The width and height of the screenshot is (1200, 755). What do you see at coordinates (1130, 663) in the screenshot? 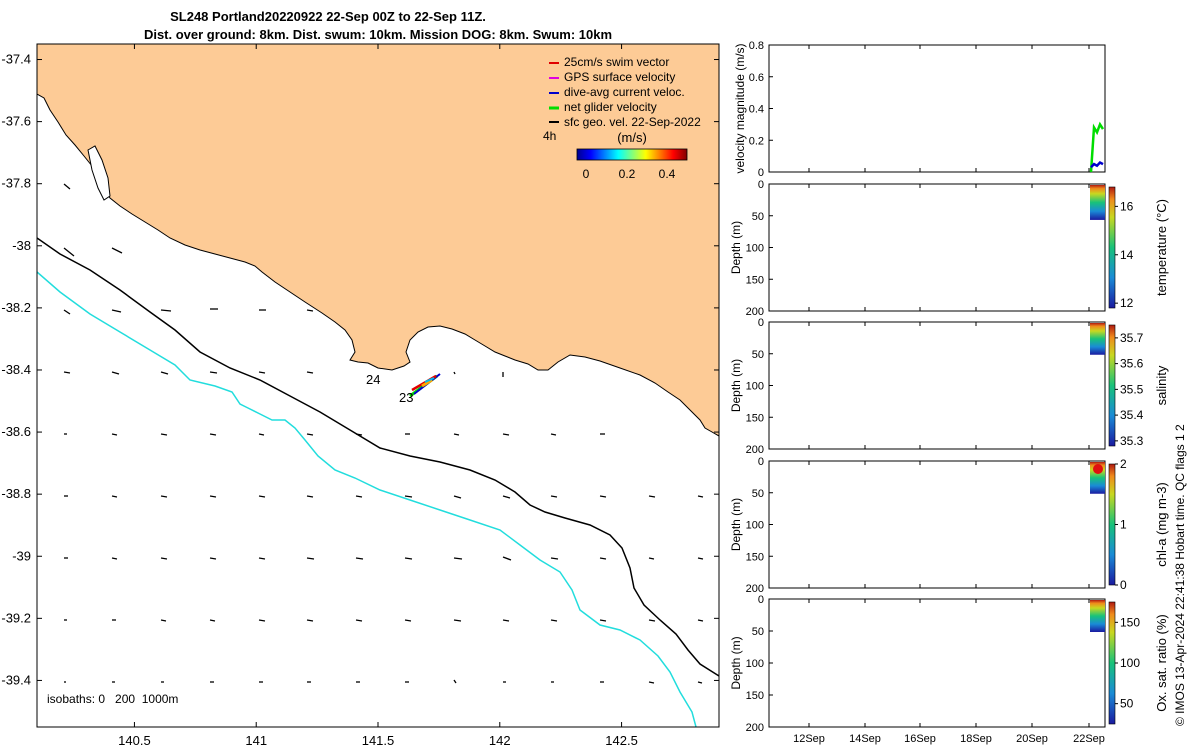
I see `colorbar-tick-label: 100` at bounding box center [1130, 663].